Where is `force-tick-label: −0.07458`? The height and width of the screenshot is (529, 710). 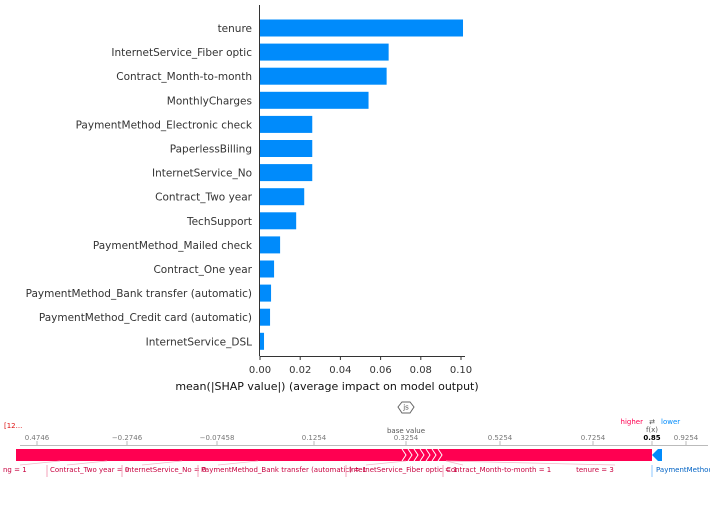
force-tick-label: −0.07458 is located at coordinates (217, 438).